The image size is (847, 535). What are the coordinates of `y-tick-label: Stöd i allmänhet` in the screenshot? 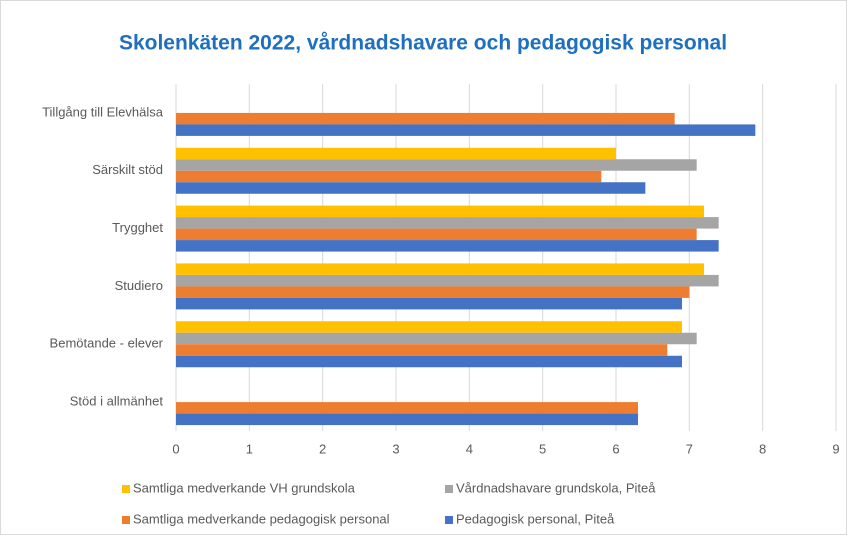 It's located at (117, 401).